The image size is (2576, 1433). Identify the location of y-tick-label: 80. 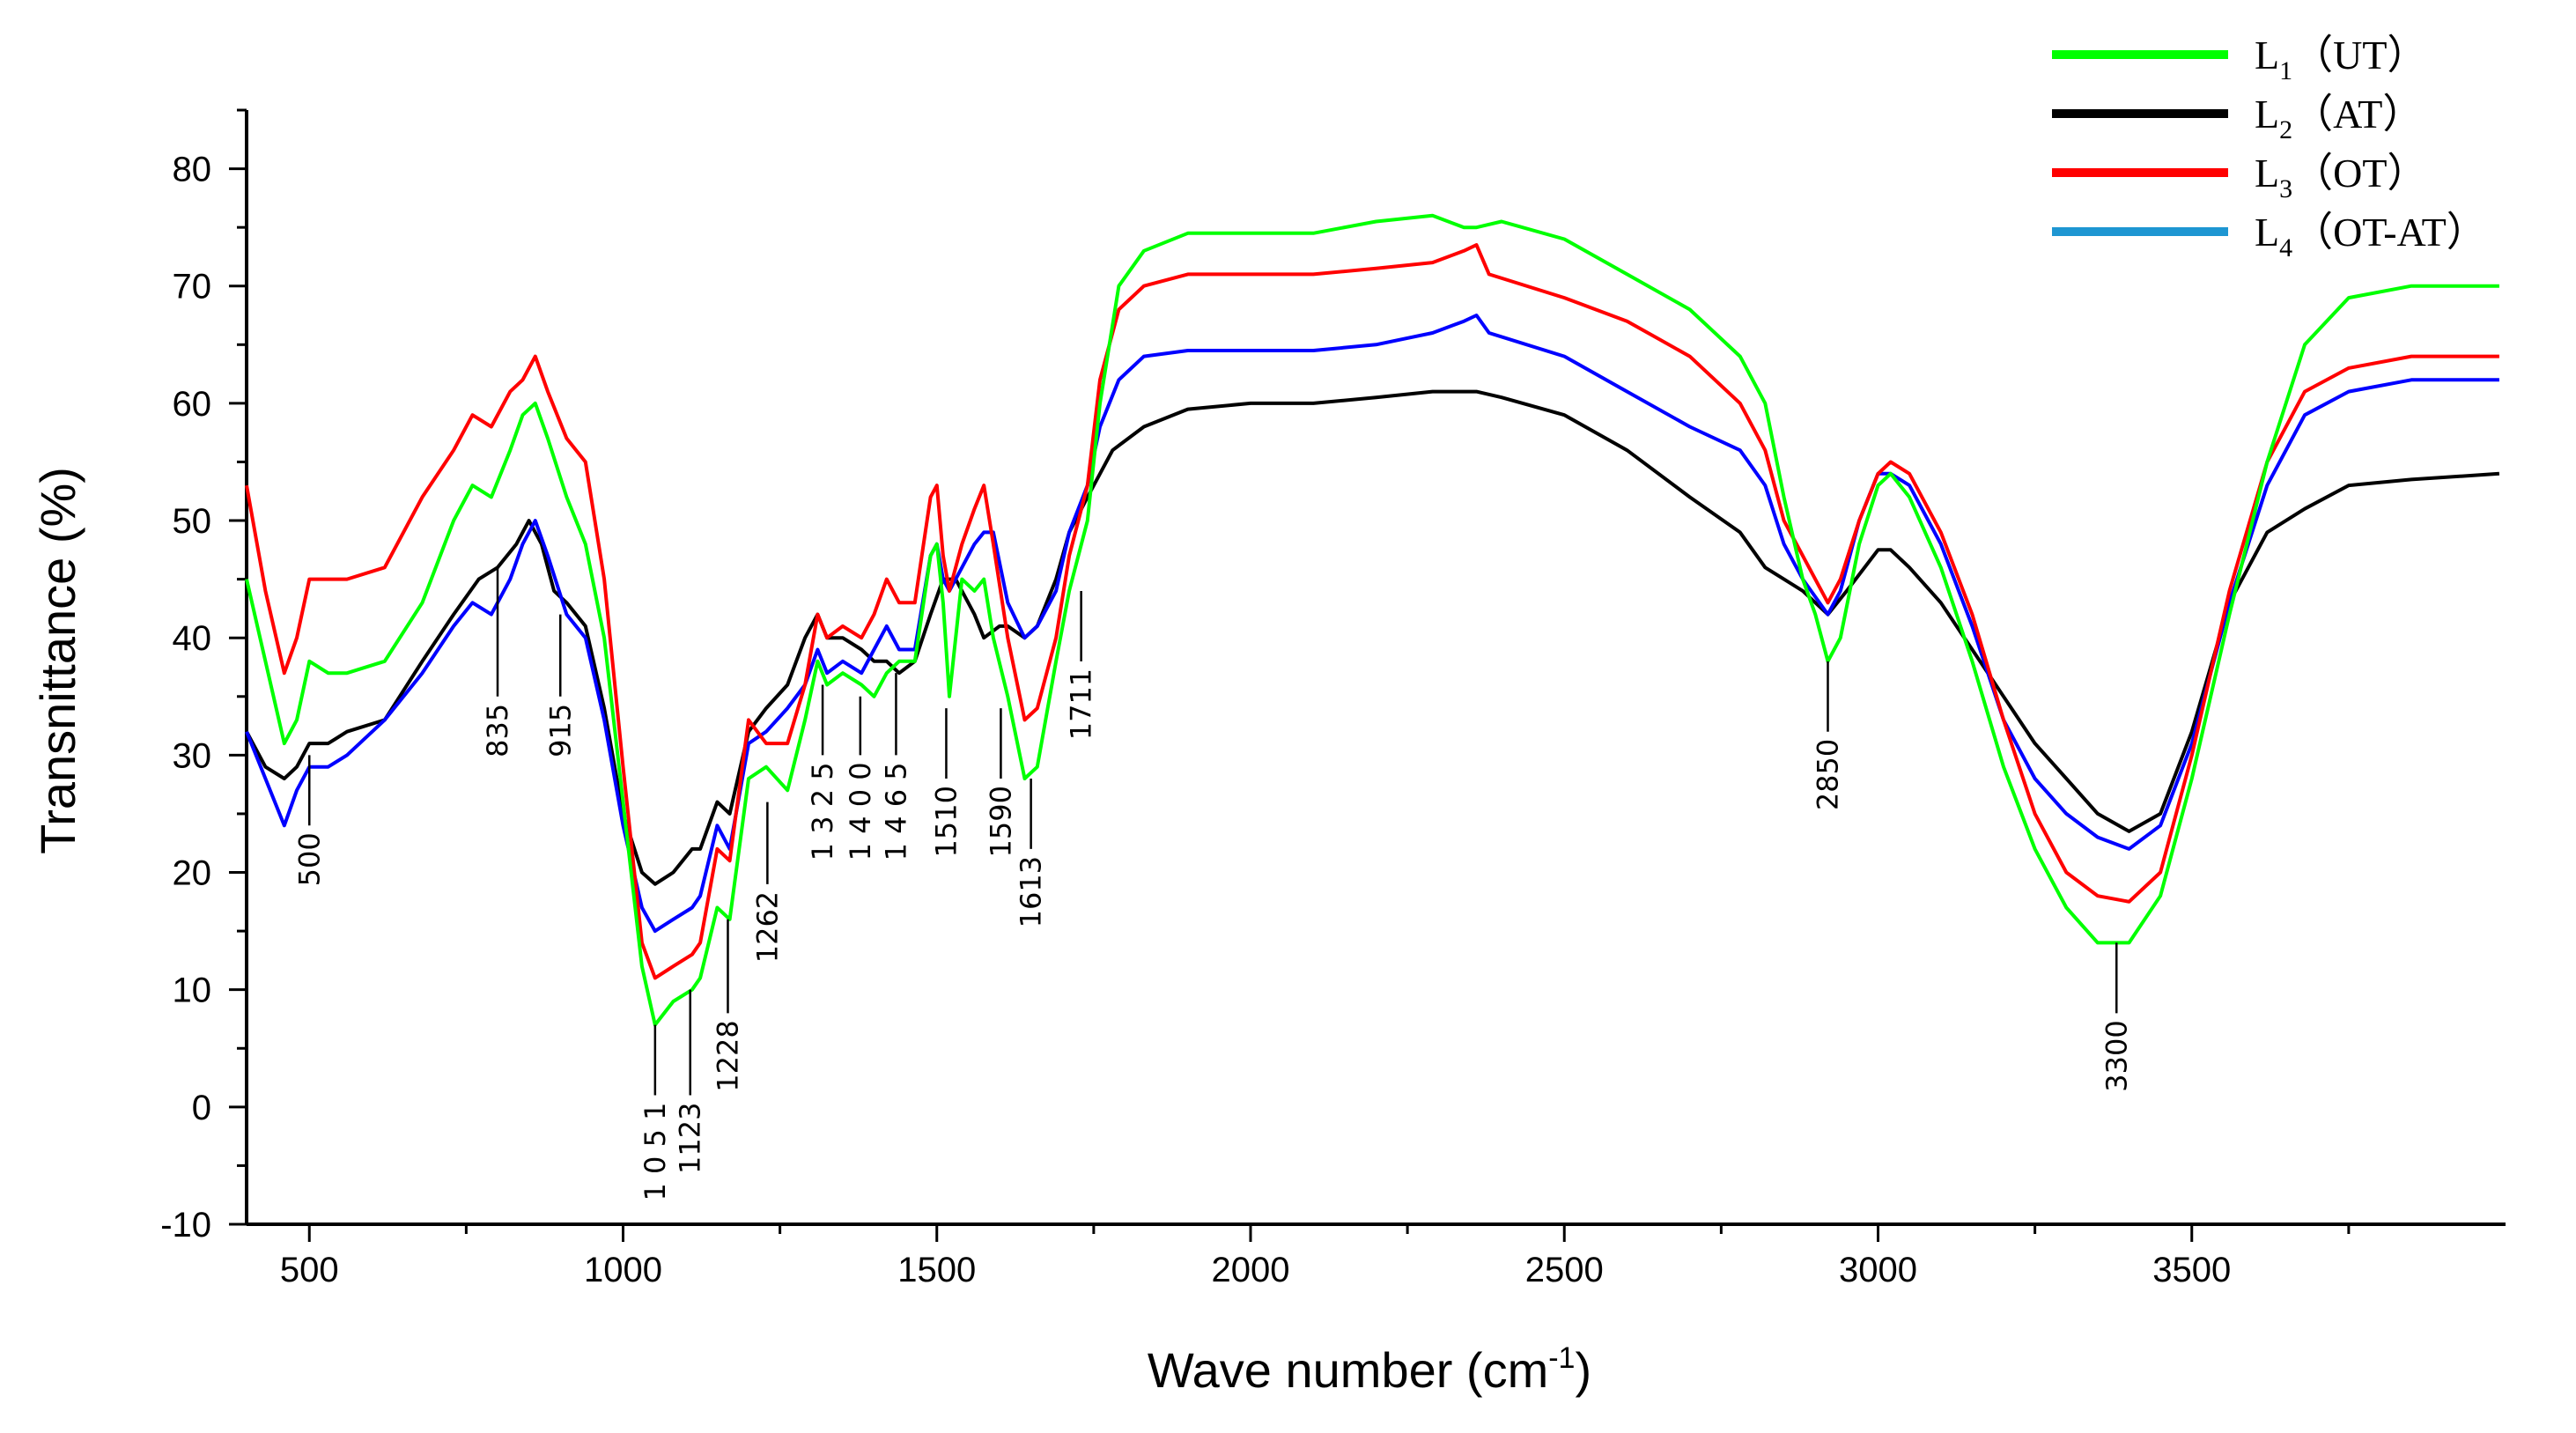
(192, 170).